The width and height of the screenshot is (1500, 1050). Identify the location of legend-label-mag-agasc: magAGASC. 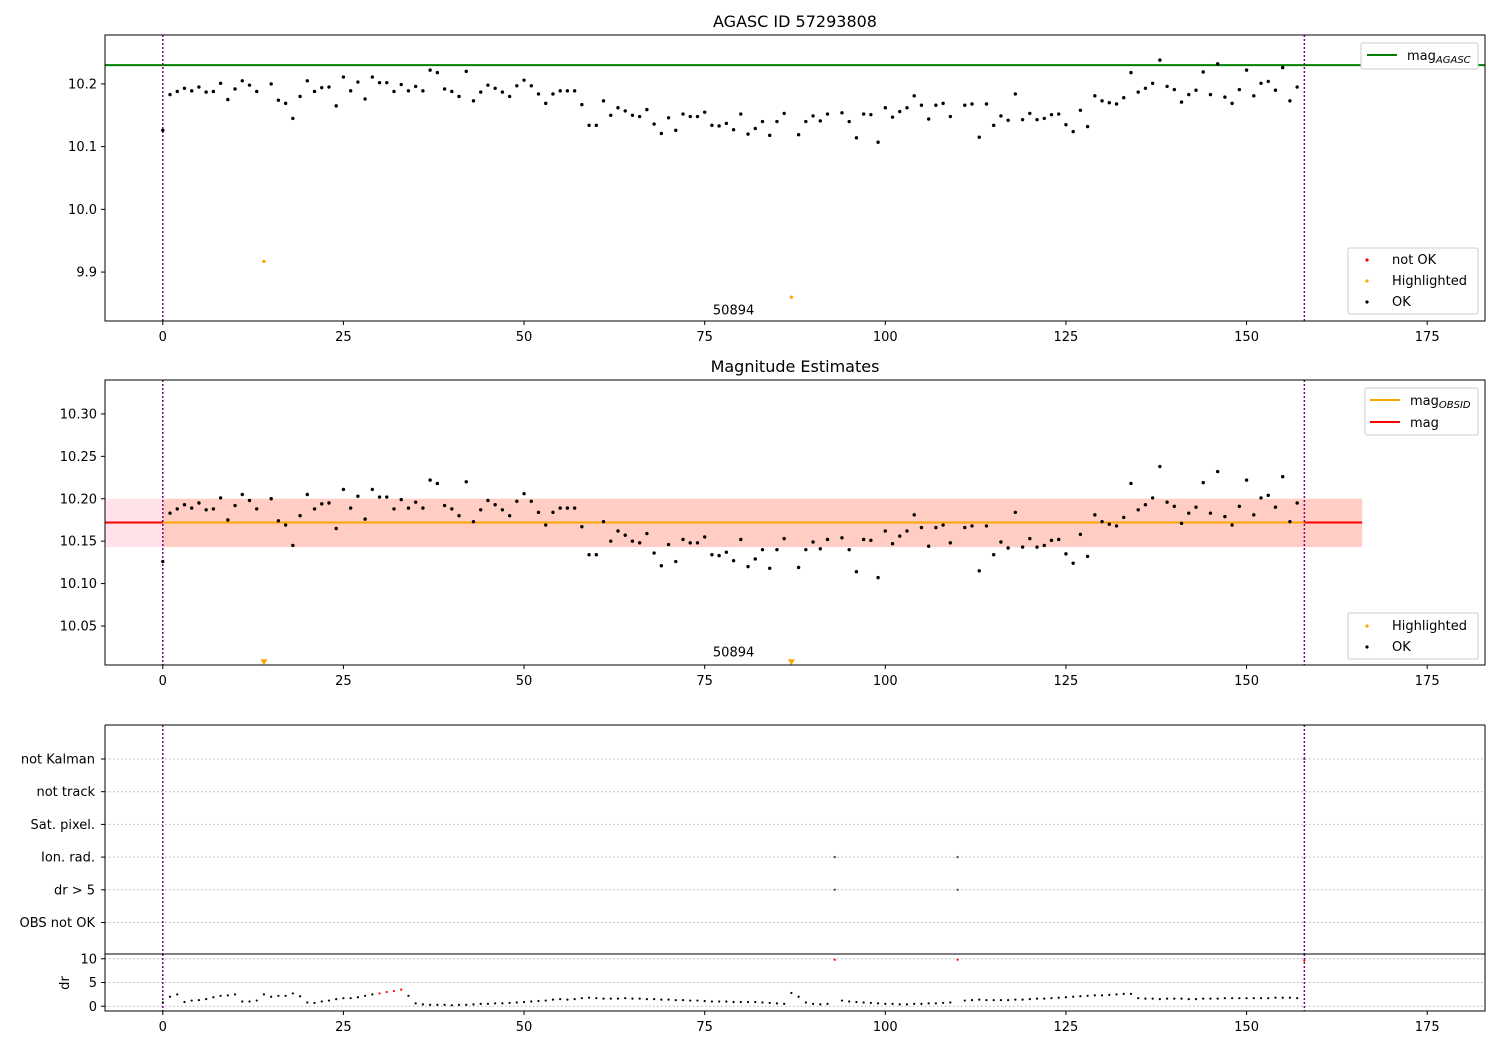
(1439, 57).